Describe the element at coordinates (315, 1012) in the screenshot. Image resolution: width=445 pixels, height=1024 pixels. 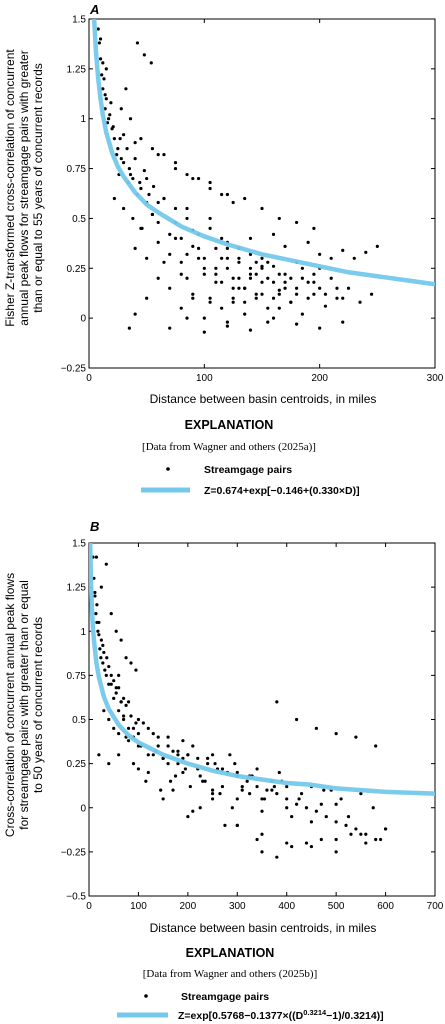
I see `equation-exponent: 0.3214` at that location.